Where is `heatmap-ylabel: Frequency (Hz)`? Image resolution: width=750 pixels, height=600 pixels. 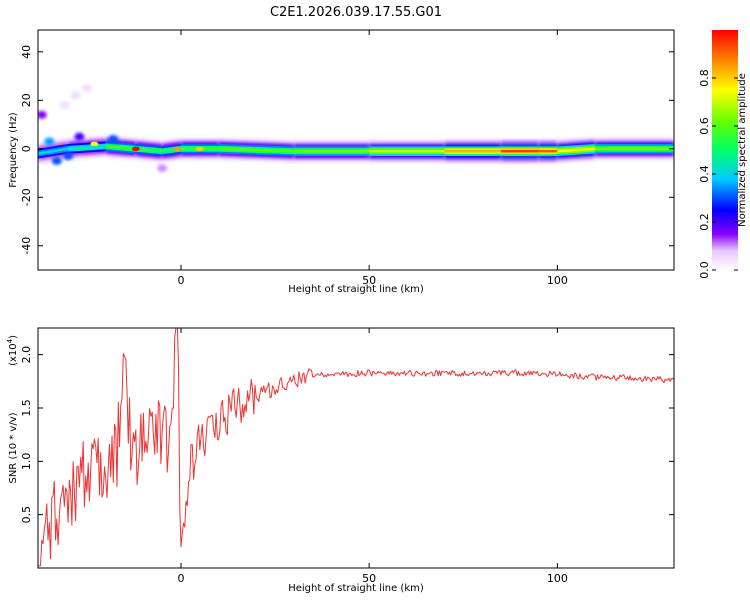
heatmap-ylabel: Frequency (Hz) is located at coordinates (13, 150).